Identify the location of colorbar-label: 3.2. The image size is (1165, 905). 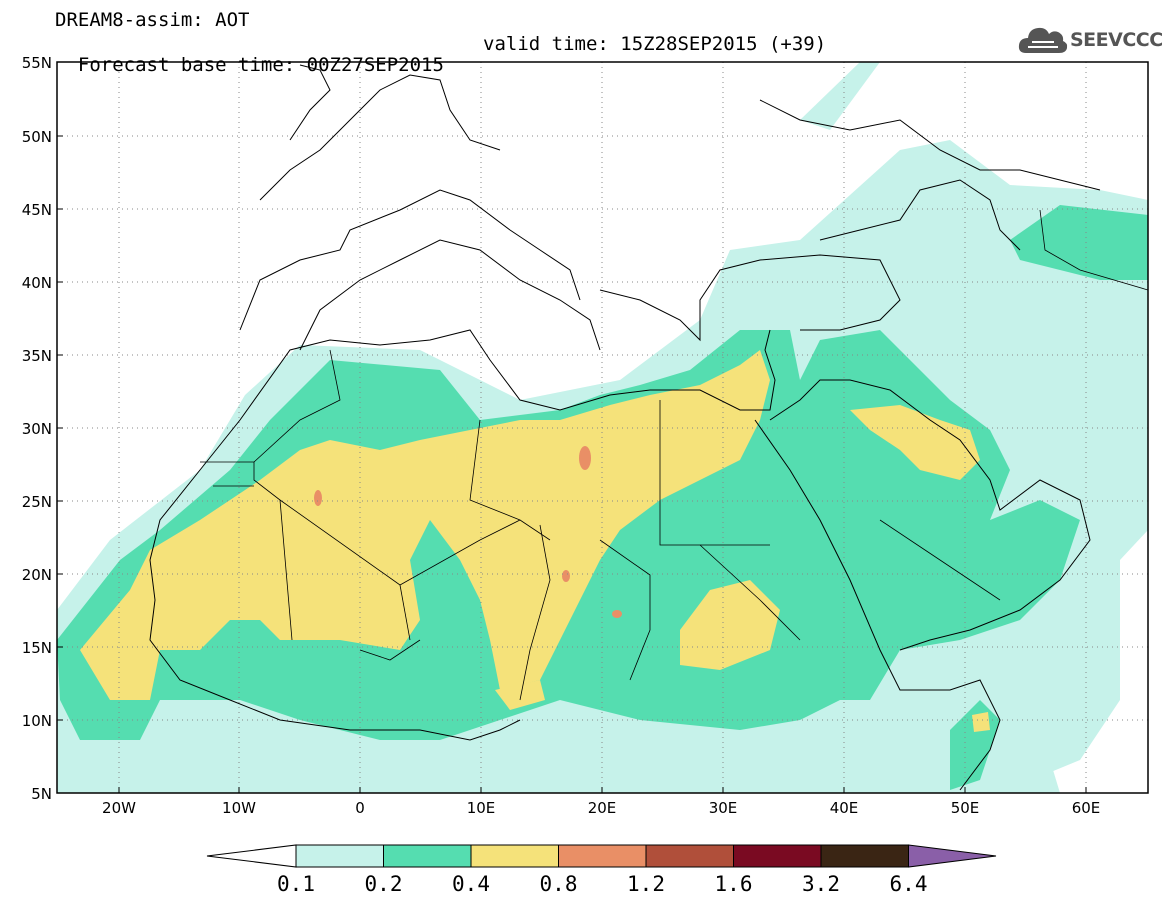
(821, 884).